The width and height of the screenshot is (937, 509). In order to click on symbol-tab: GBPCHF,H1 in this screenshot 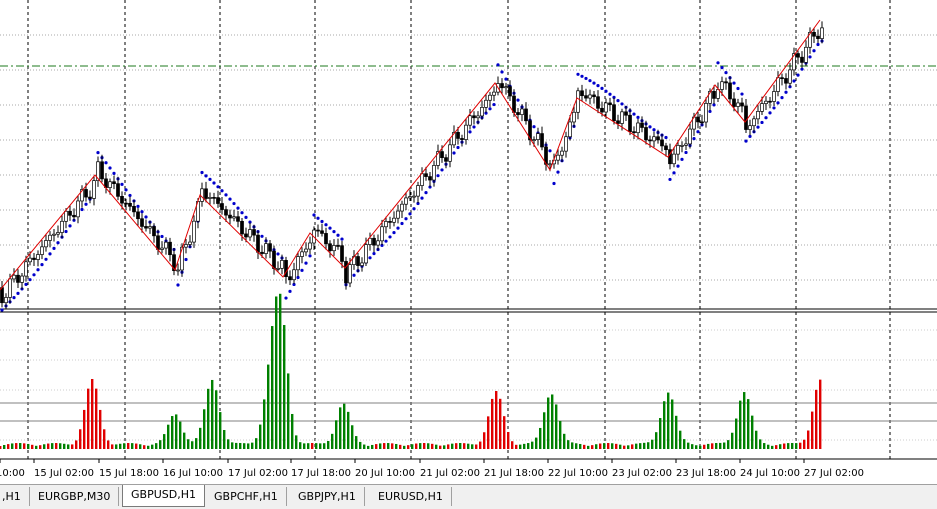, I will do `click(246, 496)`.